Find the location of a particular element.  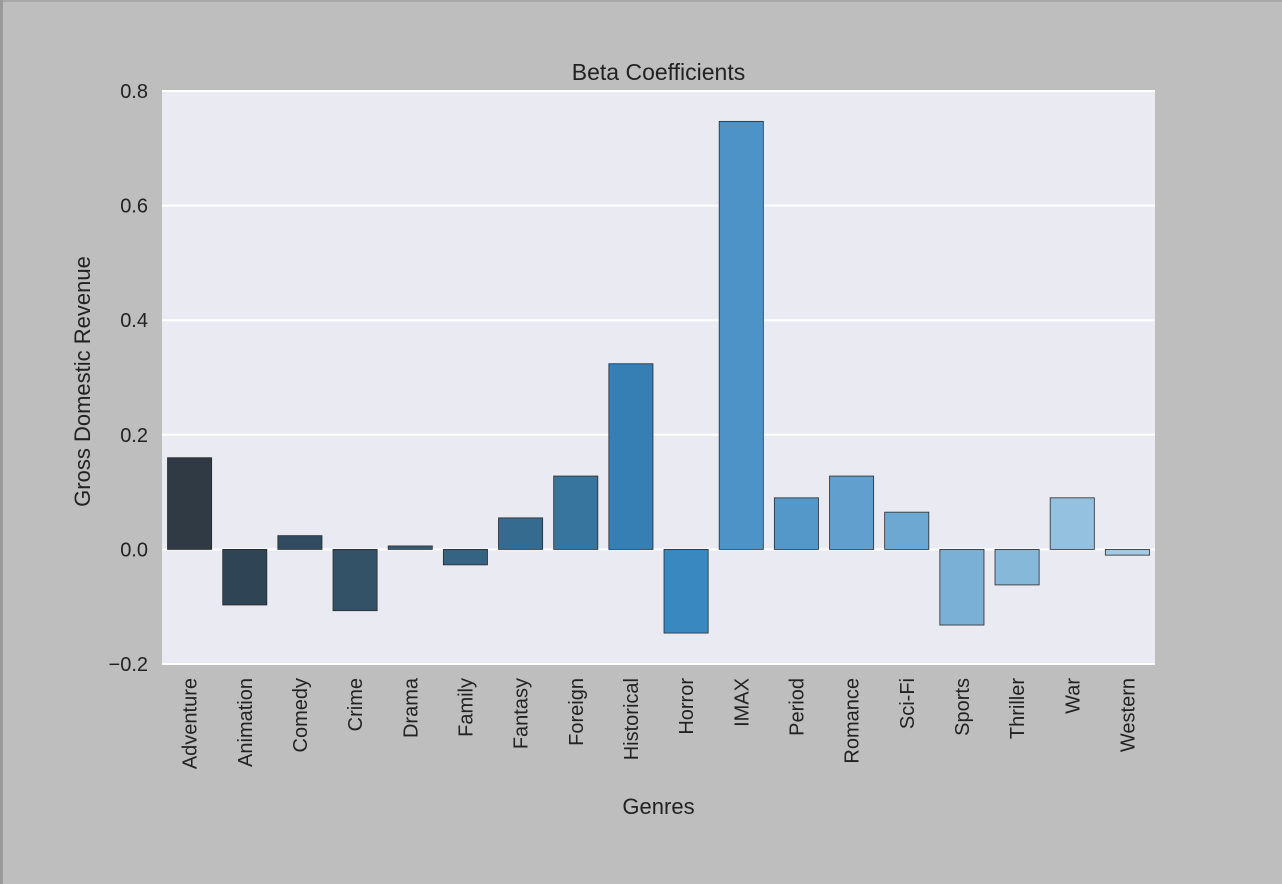

bar-fantasy is located at coordinates (521, 533).